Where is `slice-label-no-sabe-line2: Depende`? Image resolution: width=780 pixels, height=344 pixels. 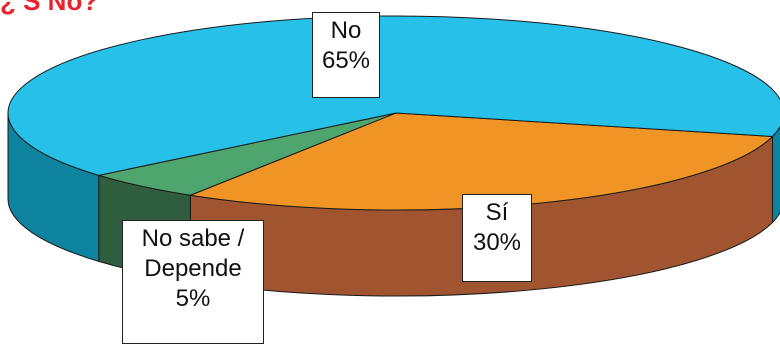
slice-label-no-sabe-line2: Depende is located at coordinates (193, 268).